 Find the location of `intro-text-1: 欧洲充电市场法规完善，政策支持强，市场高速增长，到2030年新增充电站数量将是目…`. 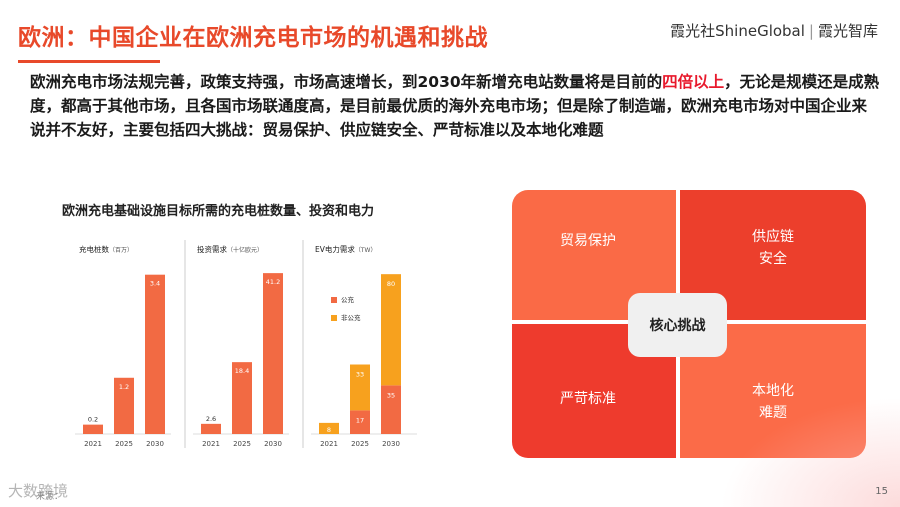

intro-text-1: 欧洲充电市场法规完善，政策支持强，市场高速增长，到2030年新增充电站数量将是目… is located at coordinates (346, 82).